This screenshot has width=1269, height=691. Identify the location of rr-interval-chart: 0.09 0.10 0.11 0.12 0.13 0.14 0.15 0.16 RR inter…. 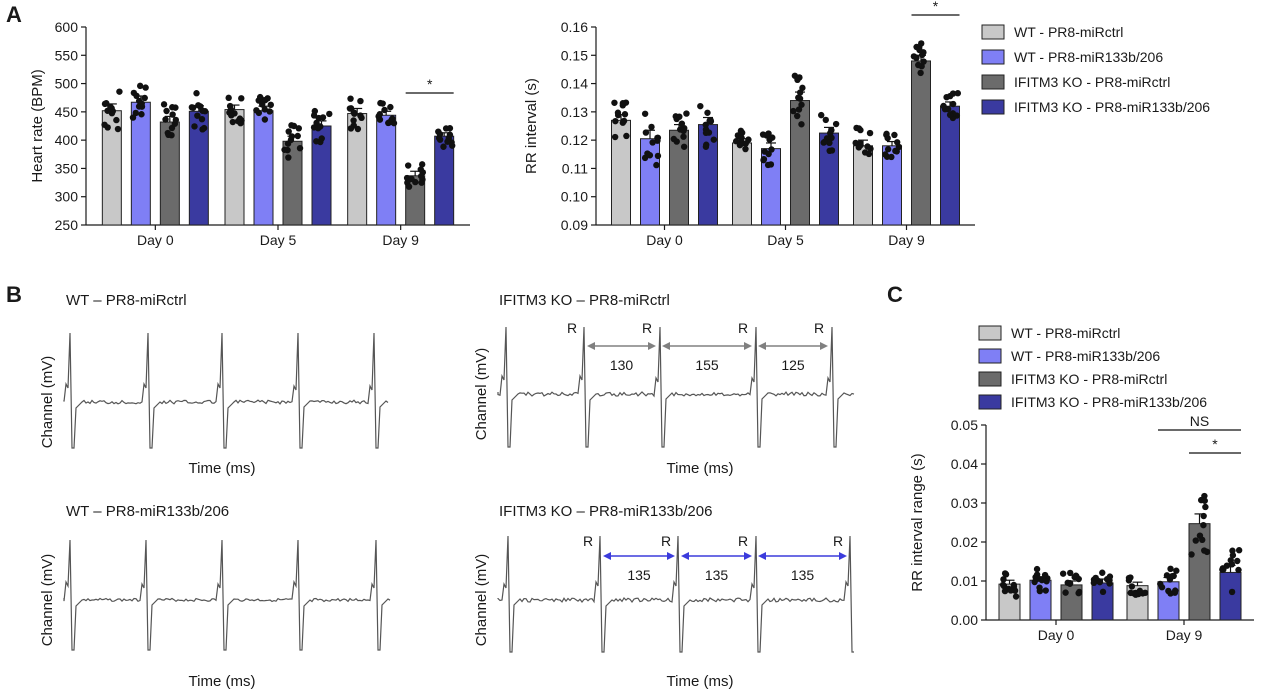
(749, 124).